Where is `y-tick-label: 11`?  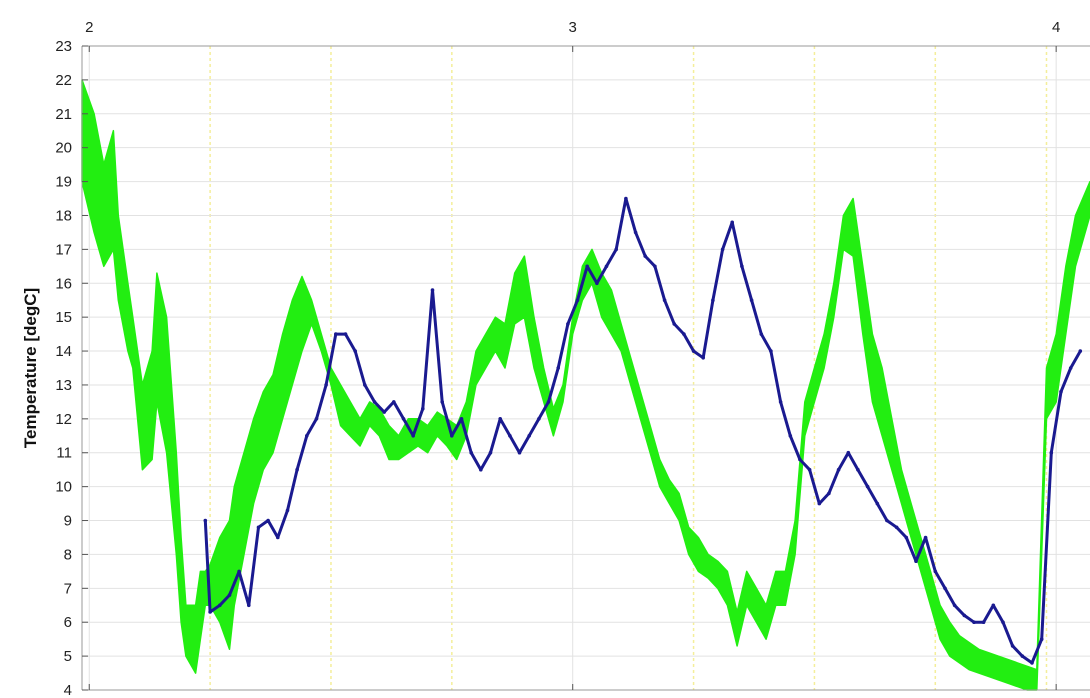 y-tick-label: 11 is located at coordinates (64, 453).